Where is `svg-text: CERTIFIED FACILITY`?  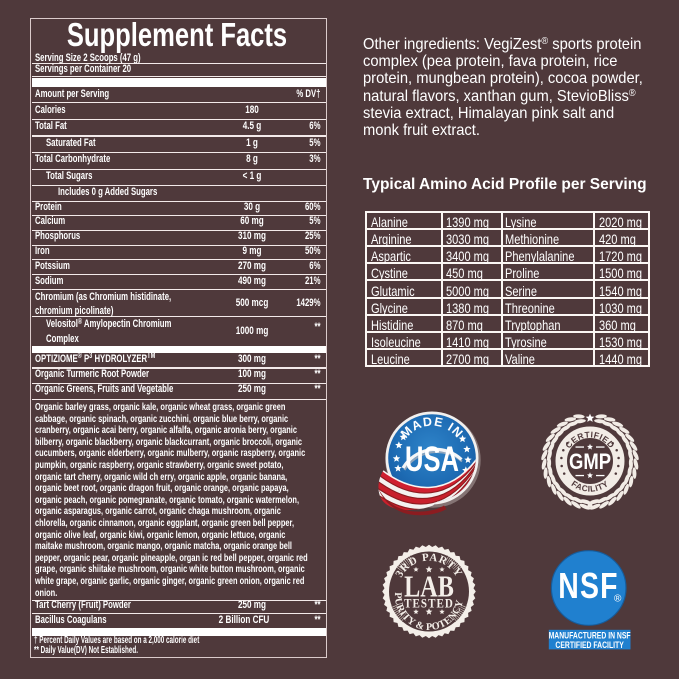
svg-text: CERTIFIED FACILITY is located at coordinates (589, 645).